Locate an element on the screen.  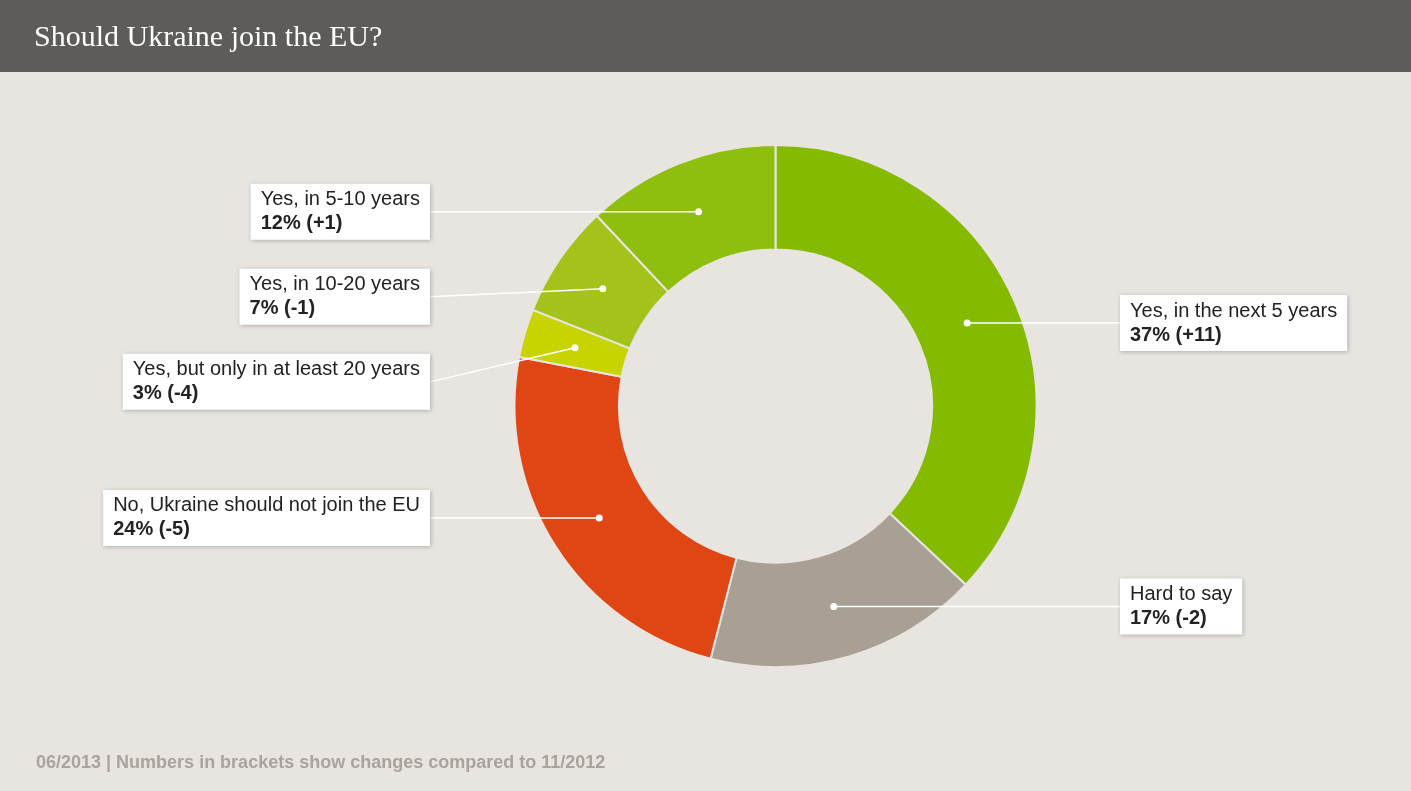
data-label: 12% (+1) is located at coordinates (301, 222).